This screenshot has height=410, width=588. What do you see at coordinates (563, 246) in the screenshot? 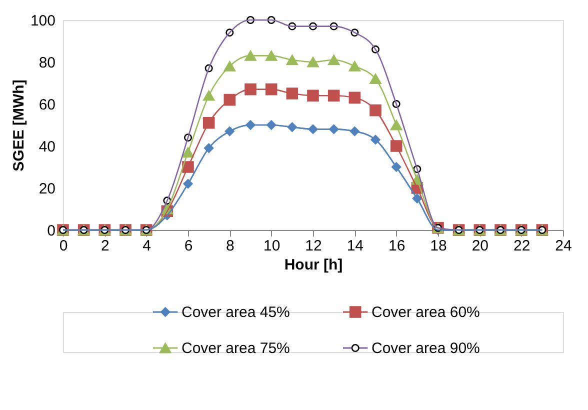
I see `x-tick-label: 24` at bounding box center [563, 246].